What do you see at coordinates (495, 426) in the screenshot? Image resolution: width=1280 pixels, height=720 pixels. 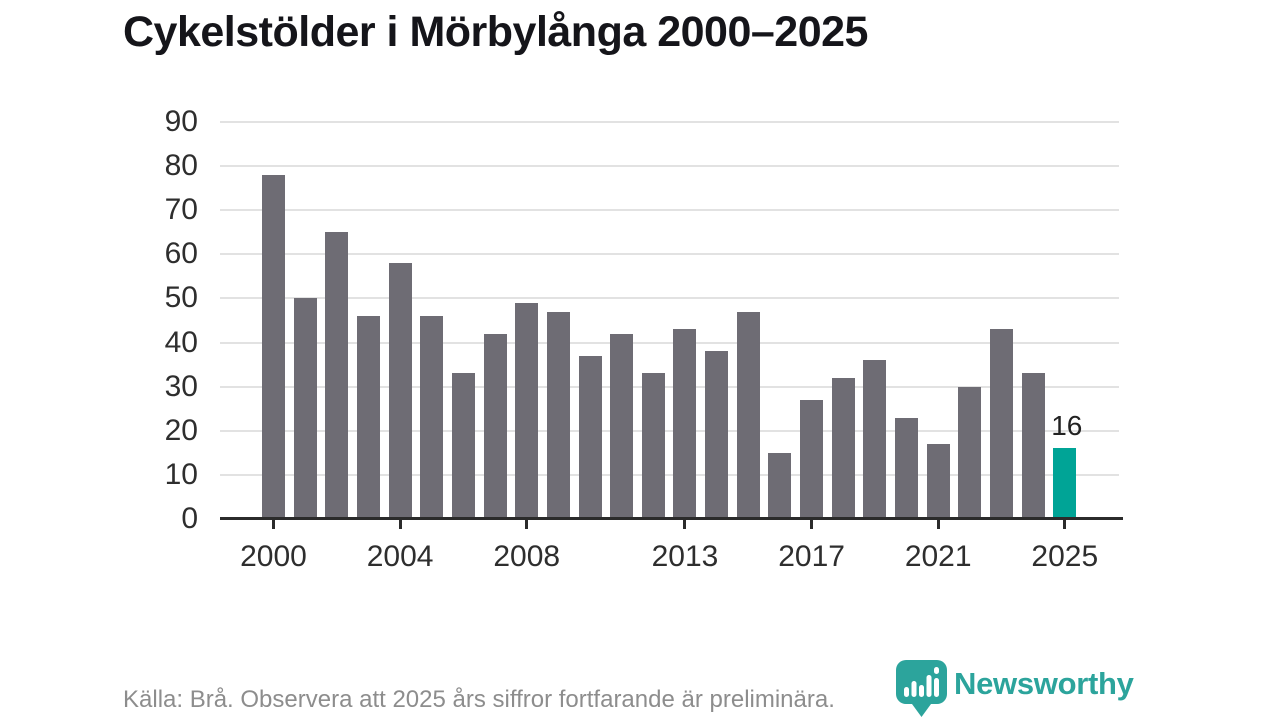 I see `bar-2007` at bounding box center [495, 426].